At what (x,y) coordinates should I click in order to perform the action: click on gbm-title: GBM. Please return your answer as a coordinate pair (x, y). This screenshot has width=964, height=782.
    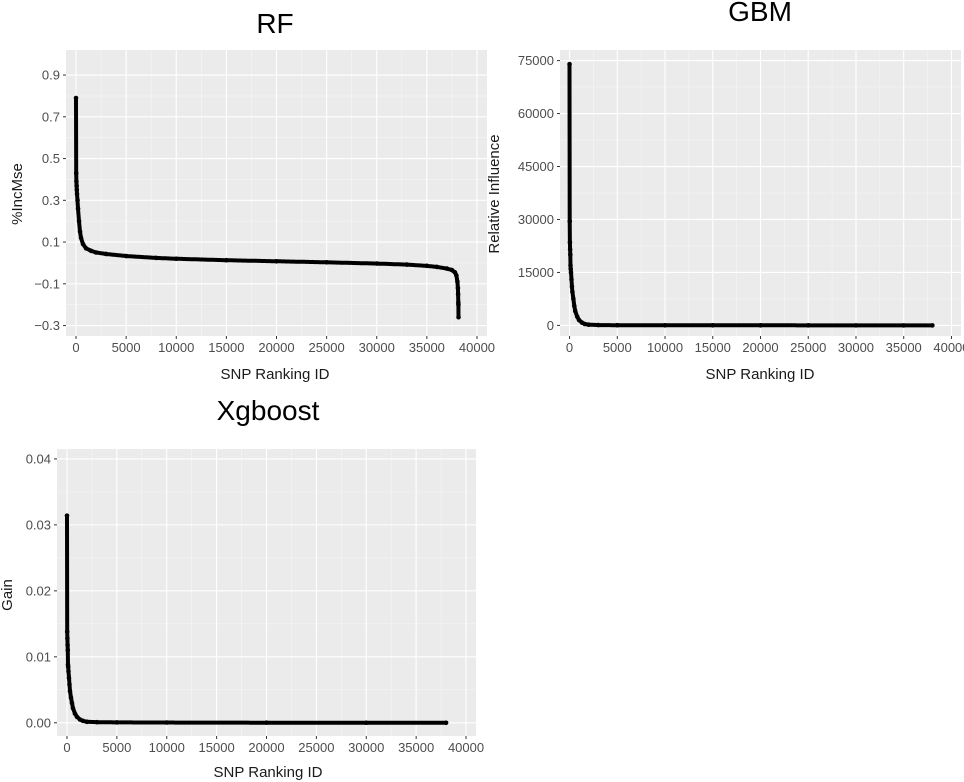
    Looking at the image, I should click on (760, 13).